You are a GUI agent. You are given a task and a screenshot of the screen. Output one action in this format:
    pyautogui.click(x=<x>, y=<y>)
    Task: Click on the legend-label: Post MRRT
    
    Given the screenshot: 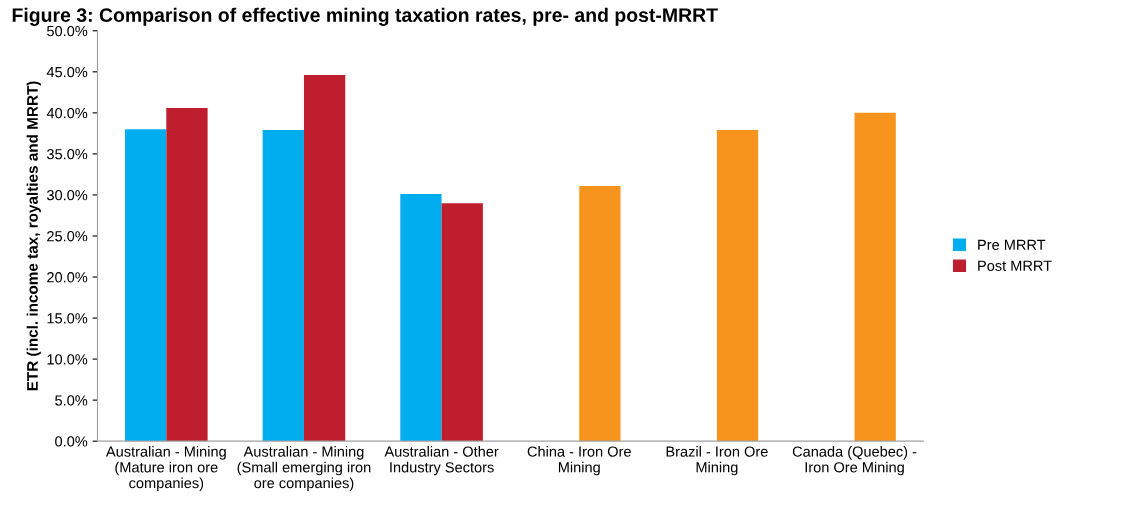 What is the action you would take?
    pyautogui.click(x=1015, y=265)
    